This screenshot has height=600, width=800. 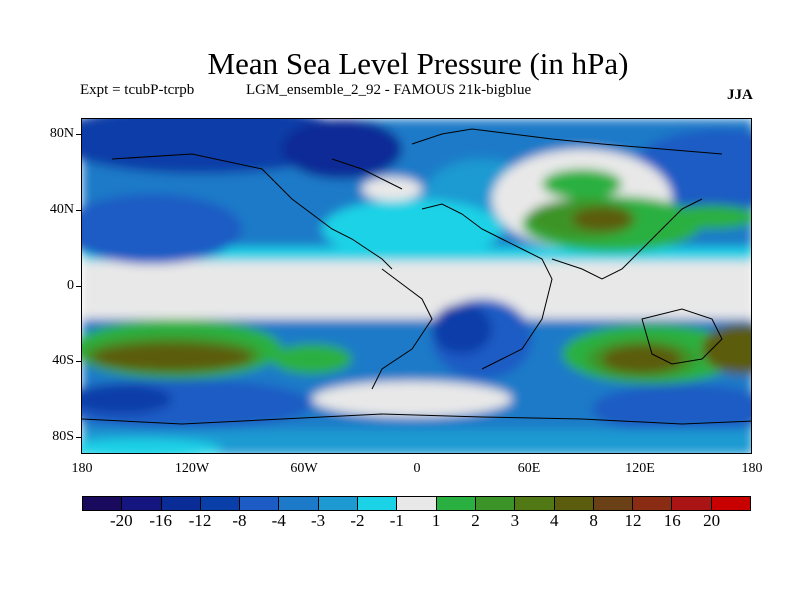 I want to click on colorbar-label: -8, so click(x=239, y=520).